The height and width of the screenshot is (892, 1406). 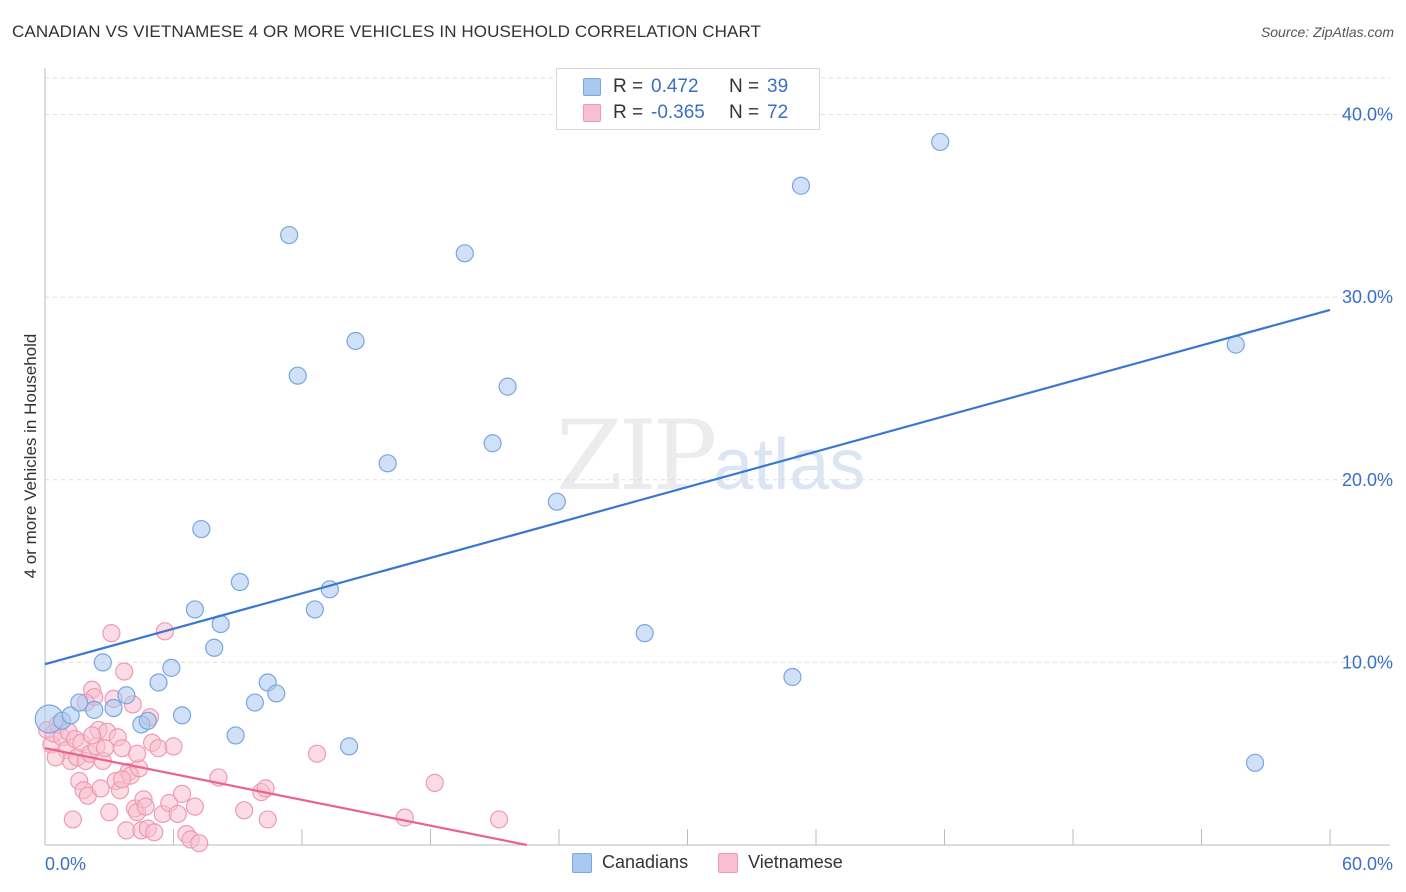 I want to click on r-value: 0.472, so click(x=675, y=86).